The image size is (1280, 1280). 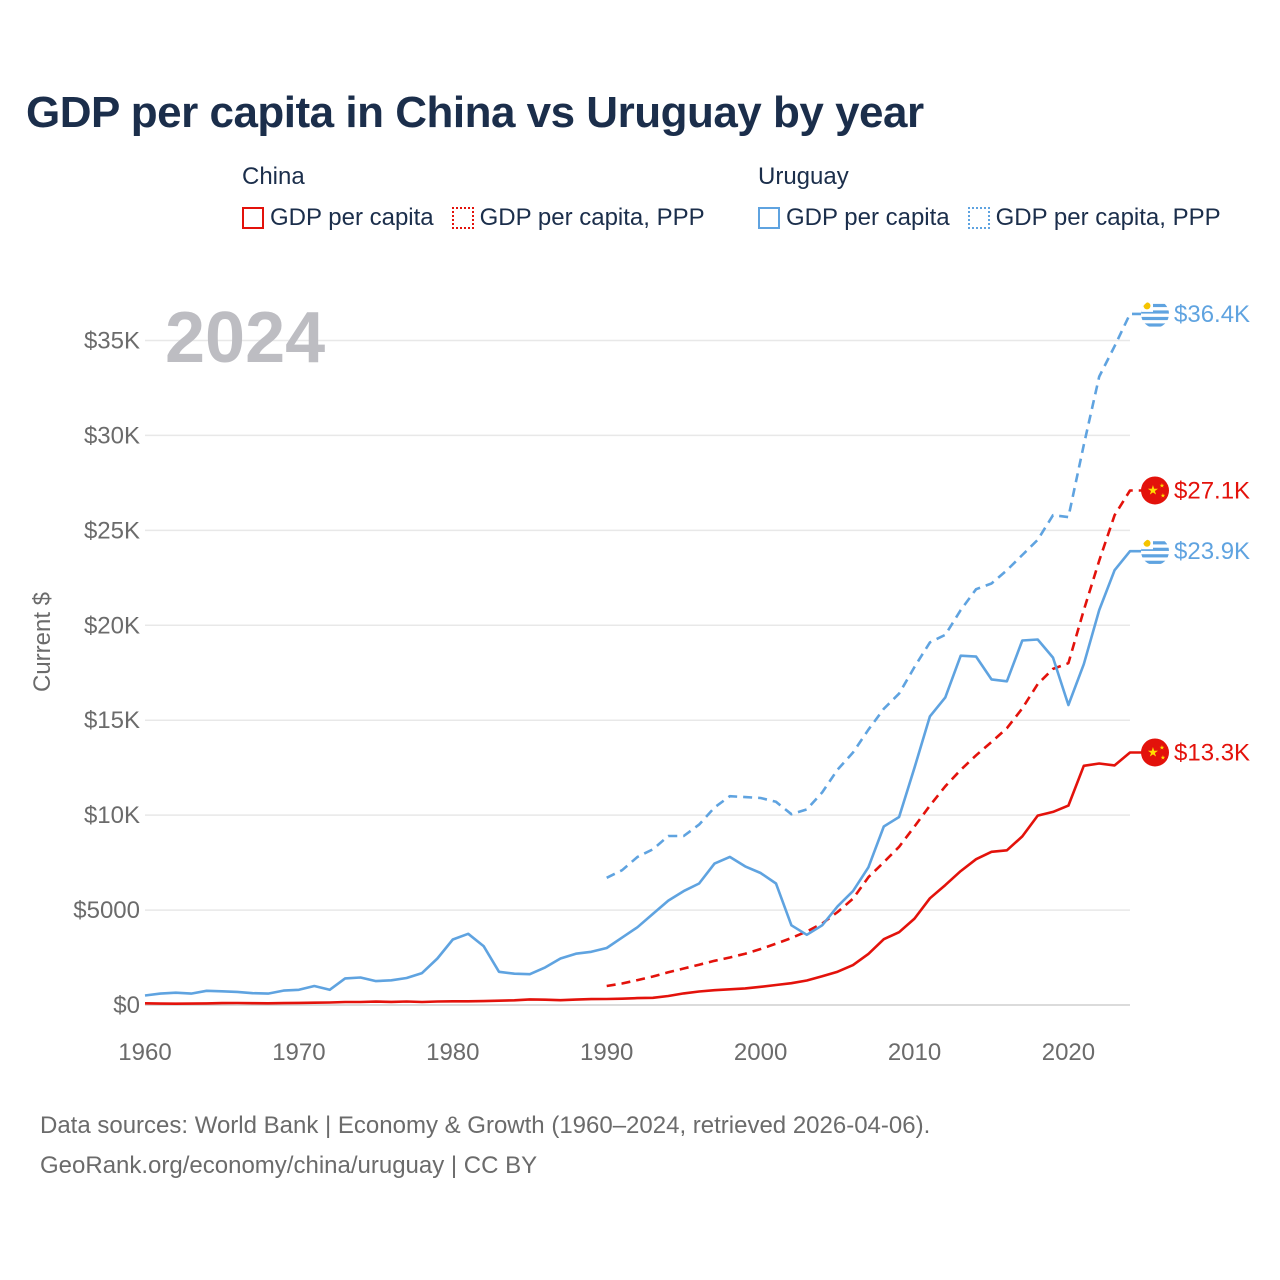 What do you see at coordinates (42, 642) in the screenshot?
I see `y-axis-label: Current $` at bounding box center [42, 642].